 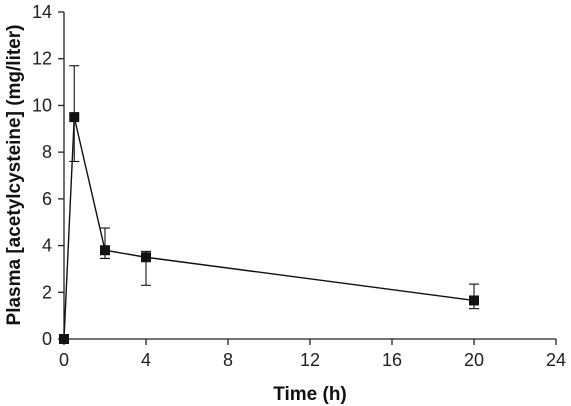 What do you see at coordinates (47, 292) in the screenshot?
I see `y-tick-label: 2` at bounding box center [47, 292].